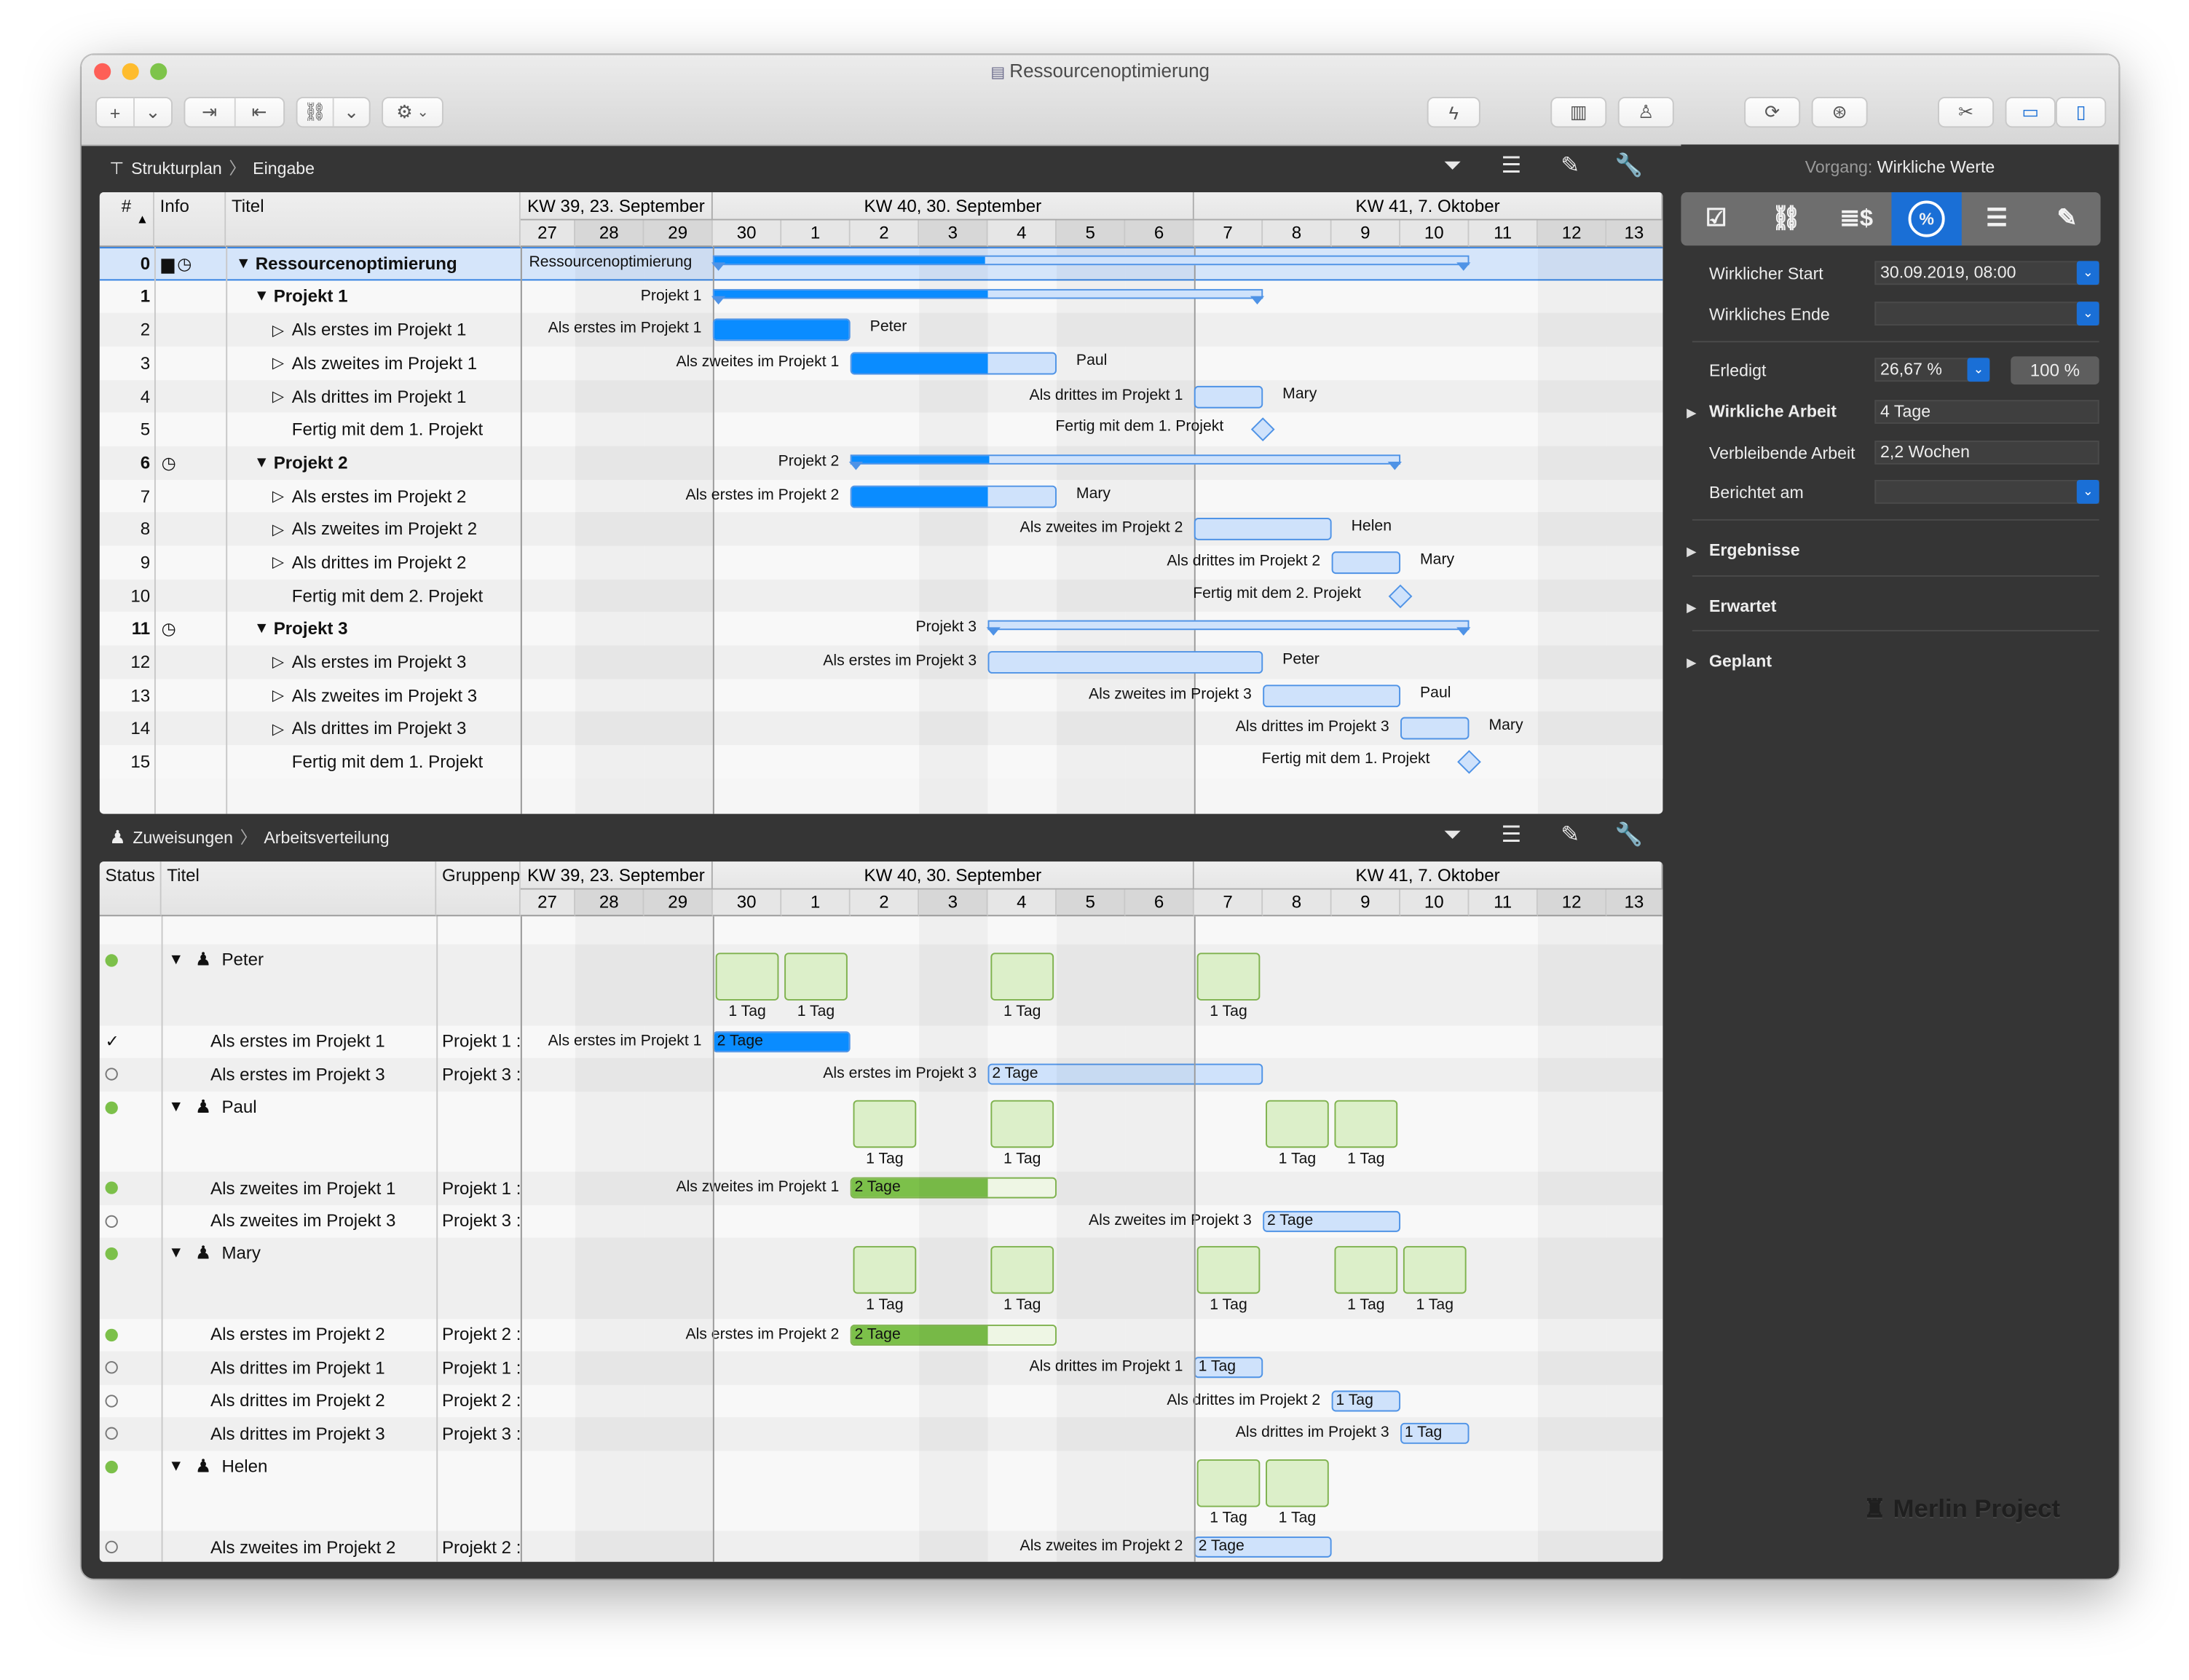  Describe the element at coordinates (153, 112) in the screenshot. I see `add-menu-button: ⌄` at that location.